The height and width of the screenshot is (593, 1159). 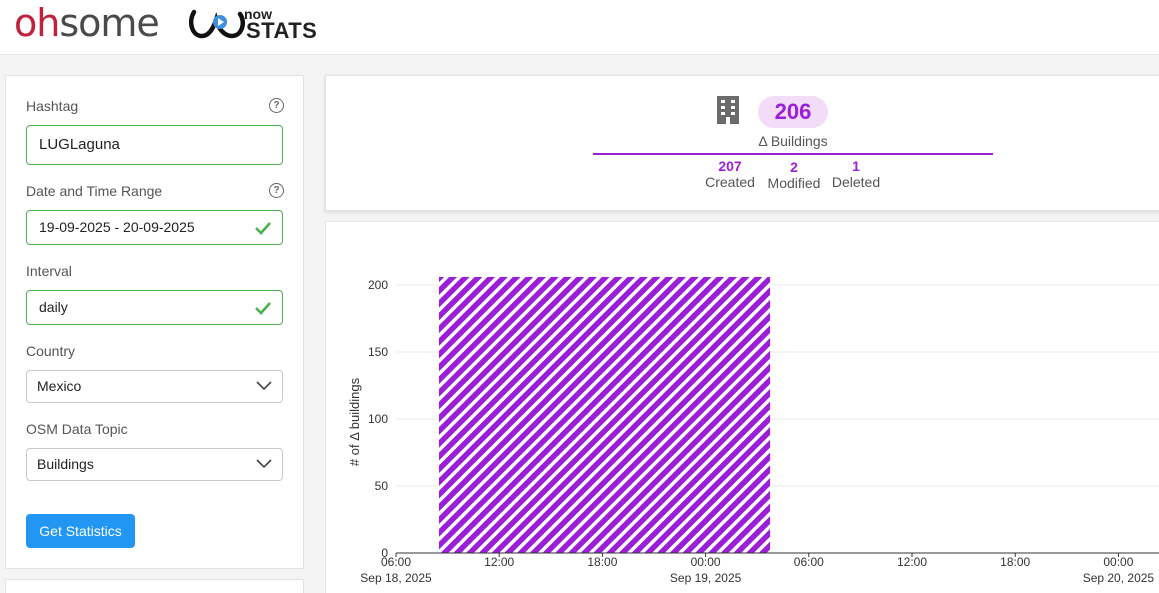 I want to click on brand-stats: STATS, so click(x=282, y=30).